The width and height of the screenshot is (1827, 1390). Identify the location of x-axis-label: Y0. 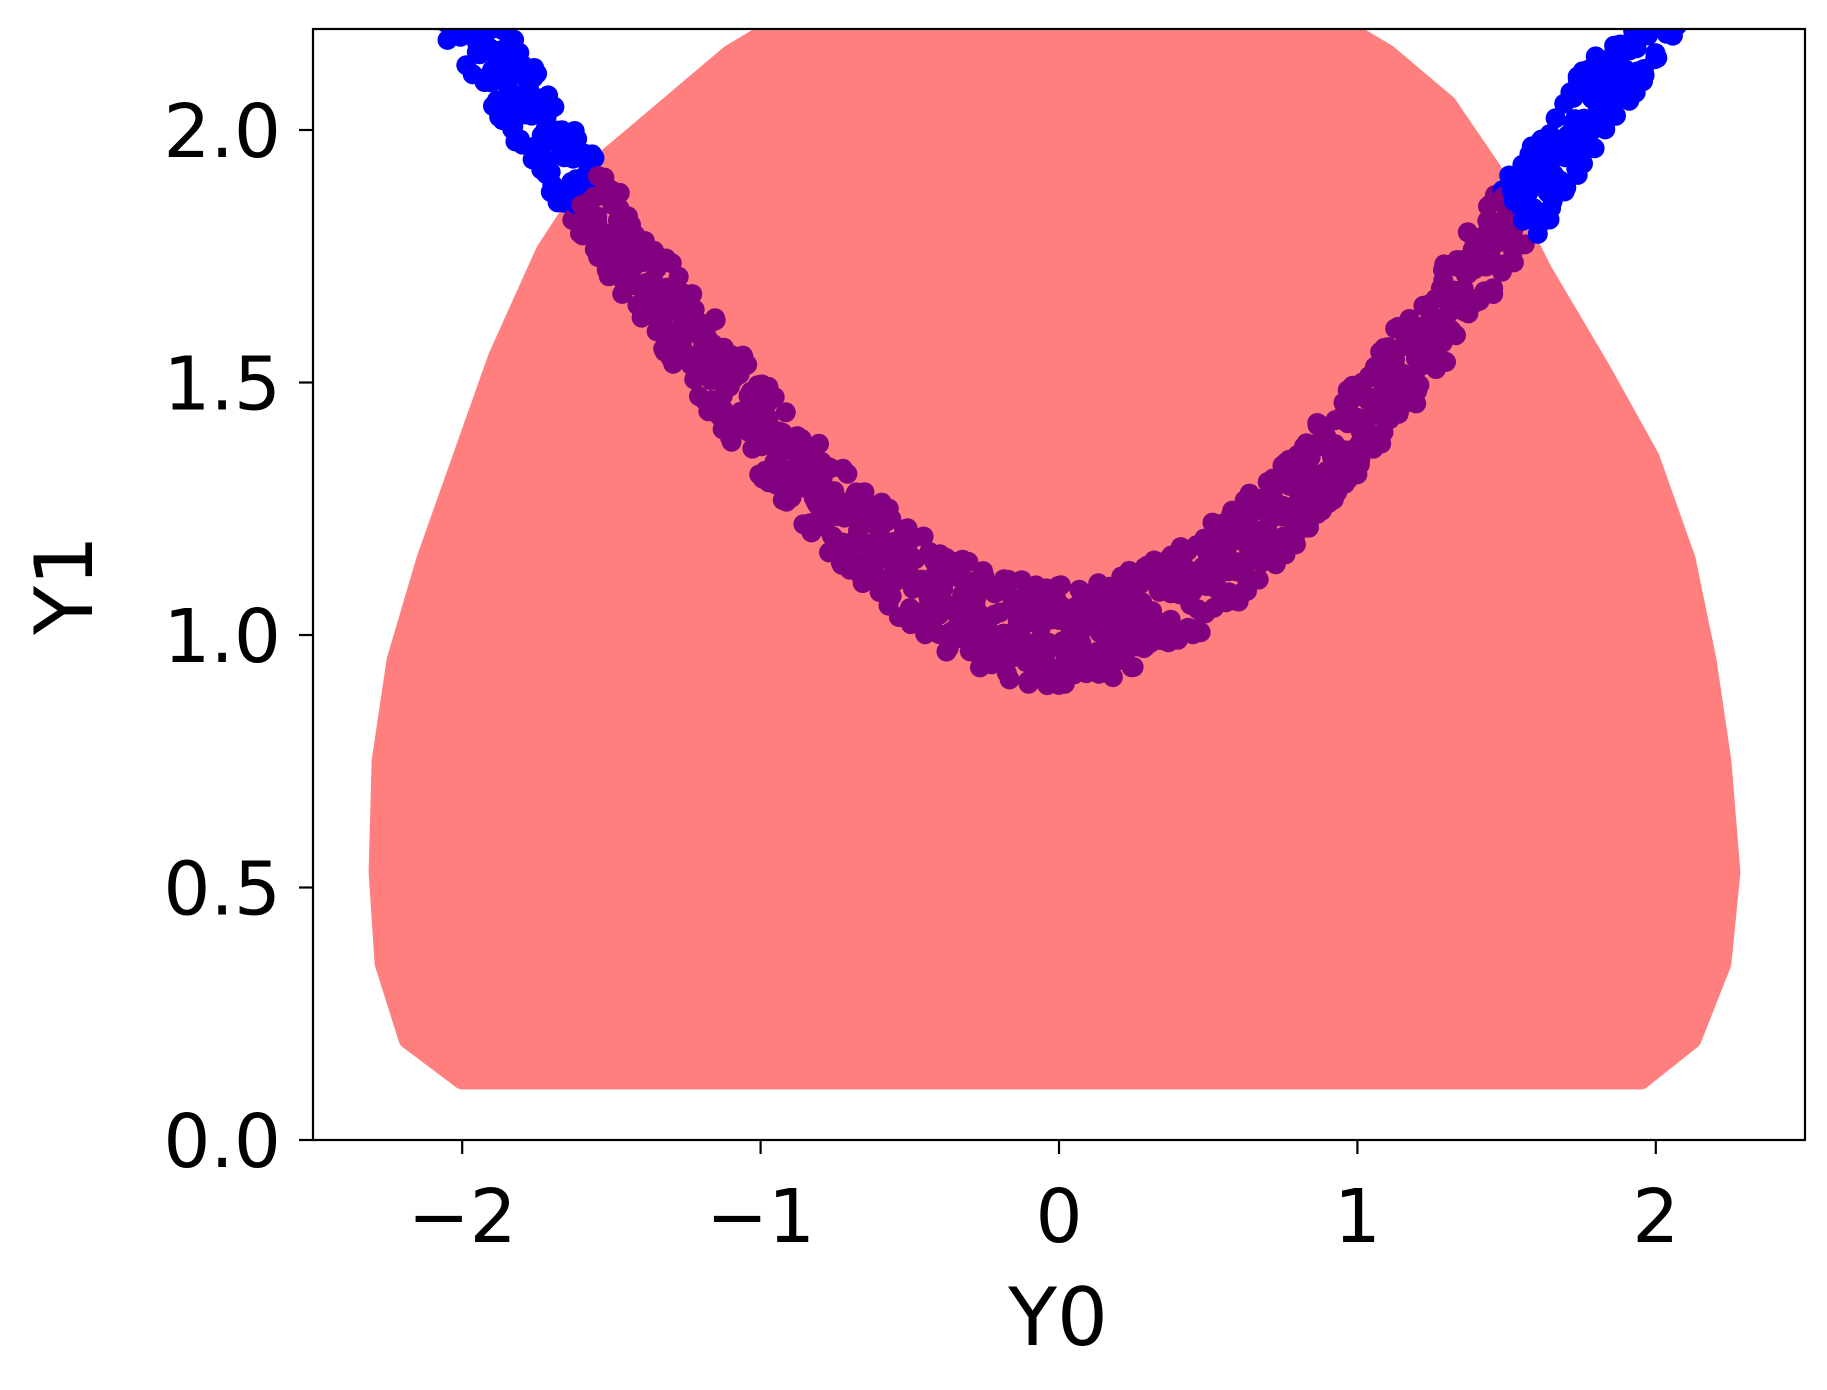
(1057, 1317).